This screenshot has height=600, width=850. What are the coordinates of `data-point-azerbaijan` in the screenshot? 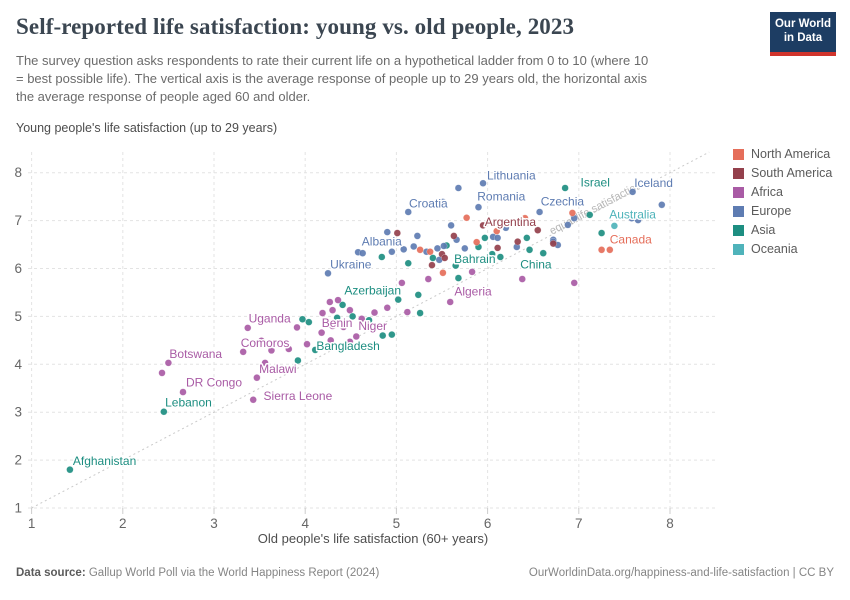 It's located at (342, 305).